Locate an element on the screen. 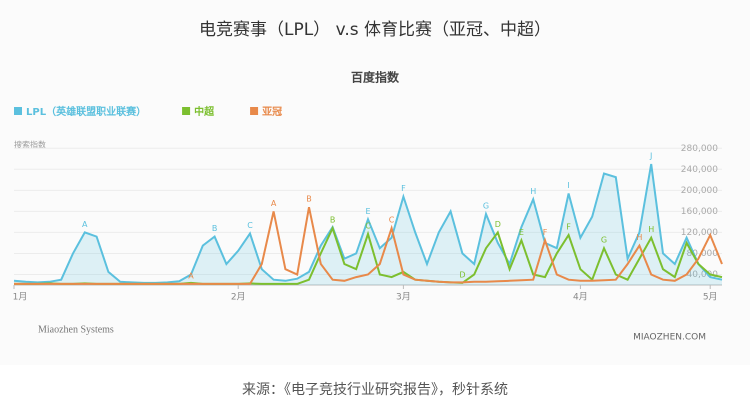  chart-subtitle: 百度指数 is located at coordinates (375, 77).